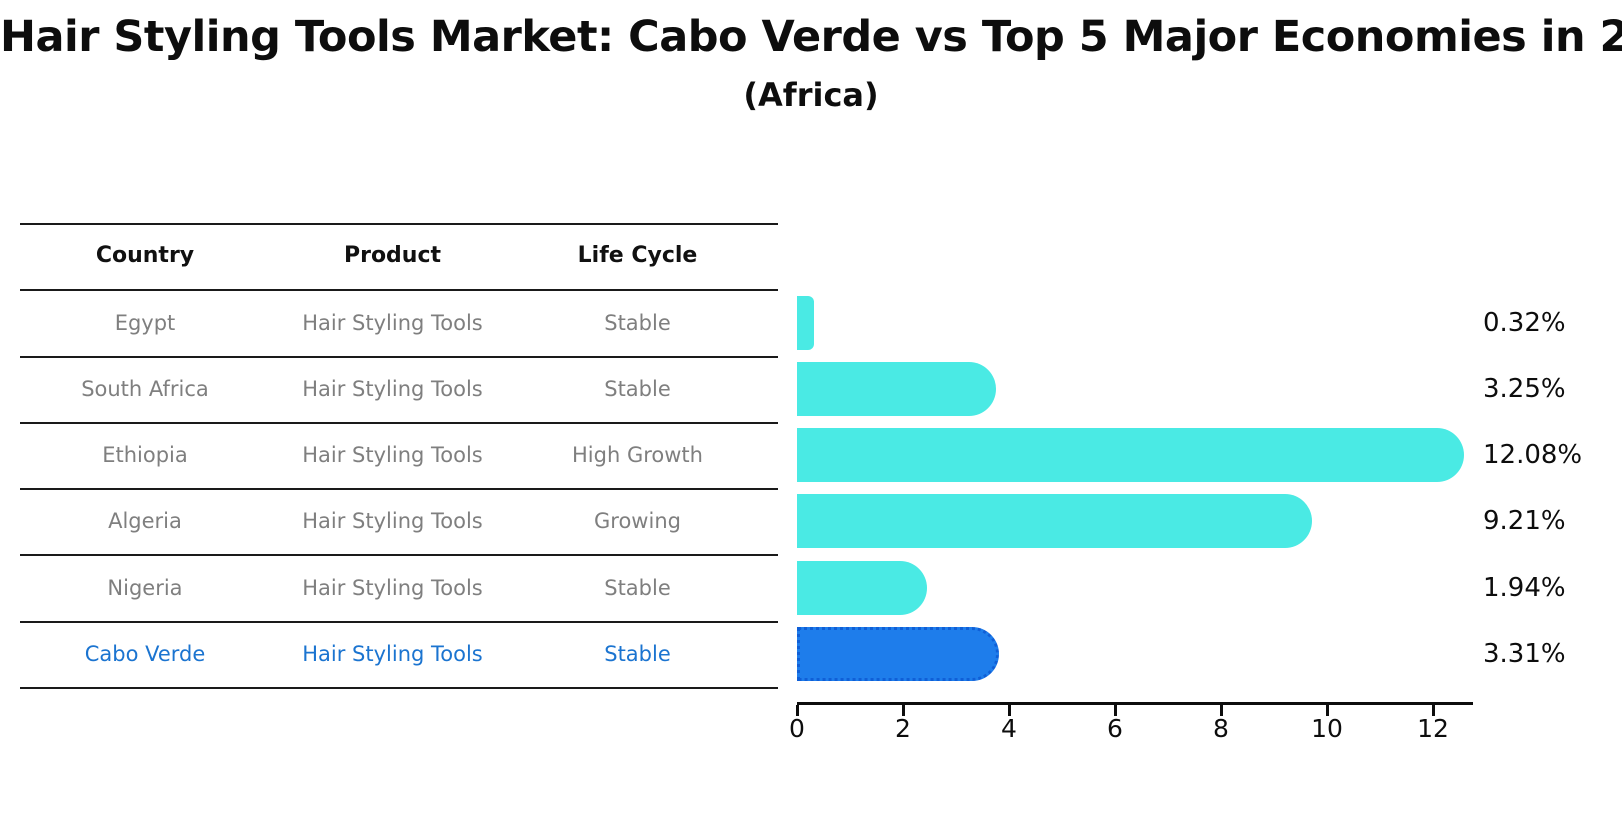 This screenshot has height=823, width=1622. I want to click on country-cell: Nigeria, so click(145, 587).